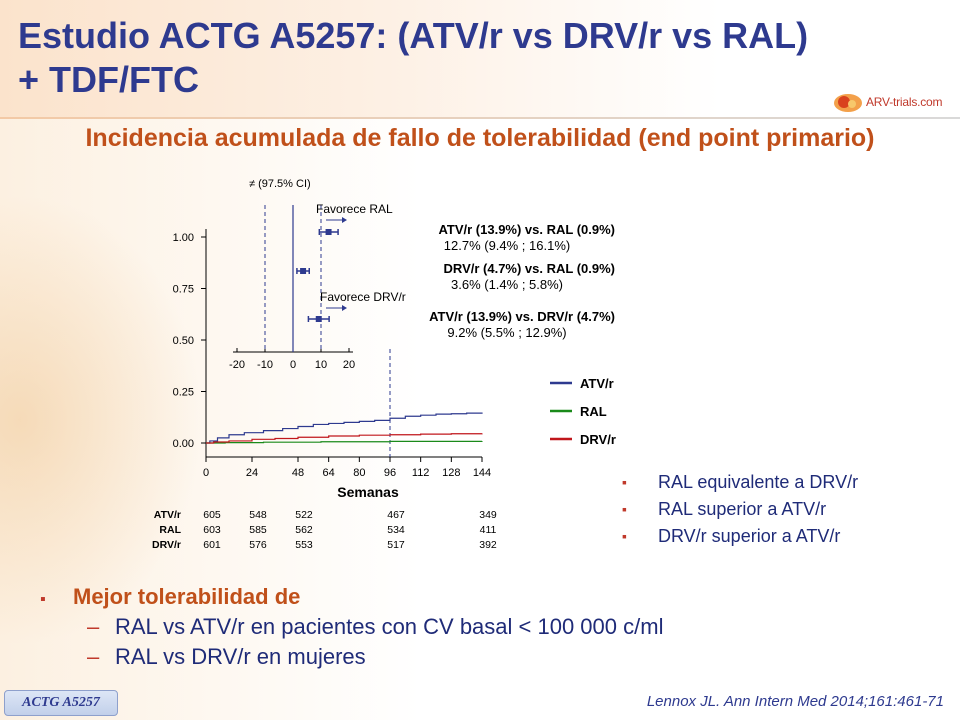 The width and height of the screenshot is (960, 720). What do you see at coordinates (522, 316) in the screenshot?
I see `comparison-label: ATV/r (13.9%) vs. DRV/r (4.7%)` at bounding box center [522, 316].